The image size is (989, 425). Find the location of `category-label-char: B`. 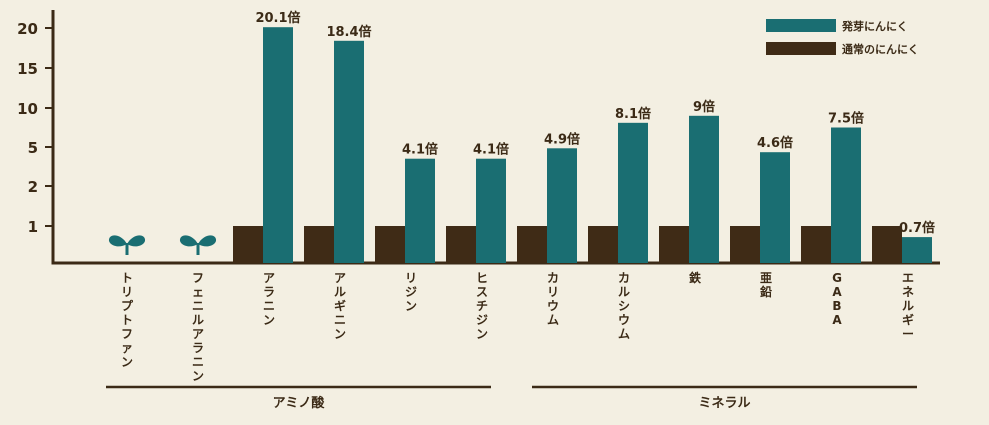

category-label-char: B is located at coordinates (836, 306).